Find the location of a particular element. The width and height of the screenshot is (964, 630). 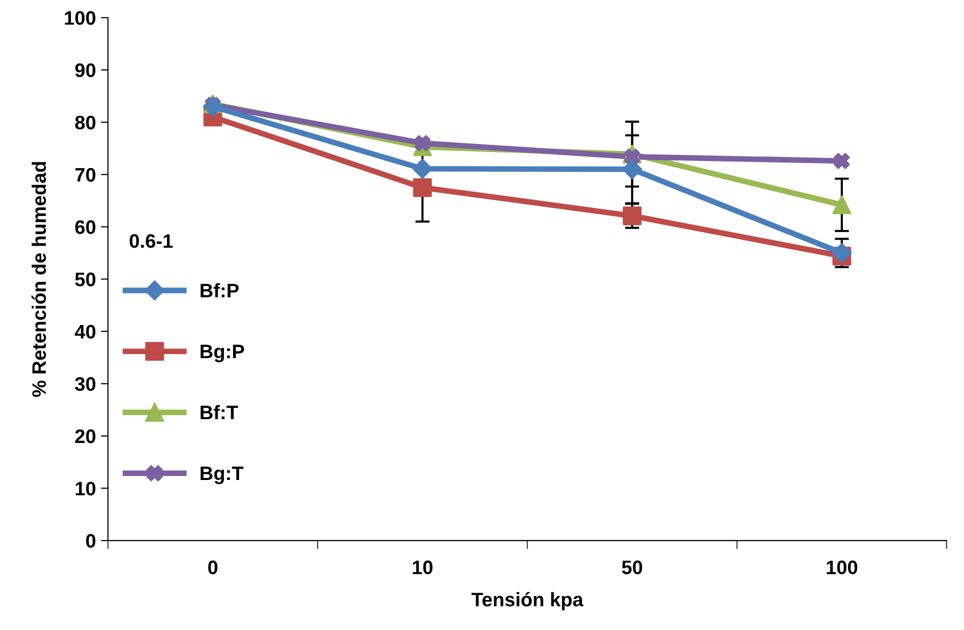

x-tick-label: 10 is located at coordinates (422, 567).